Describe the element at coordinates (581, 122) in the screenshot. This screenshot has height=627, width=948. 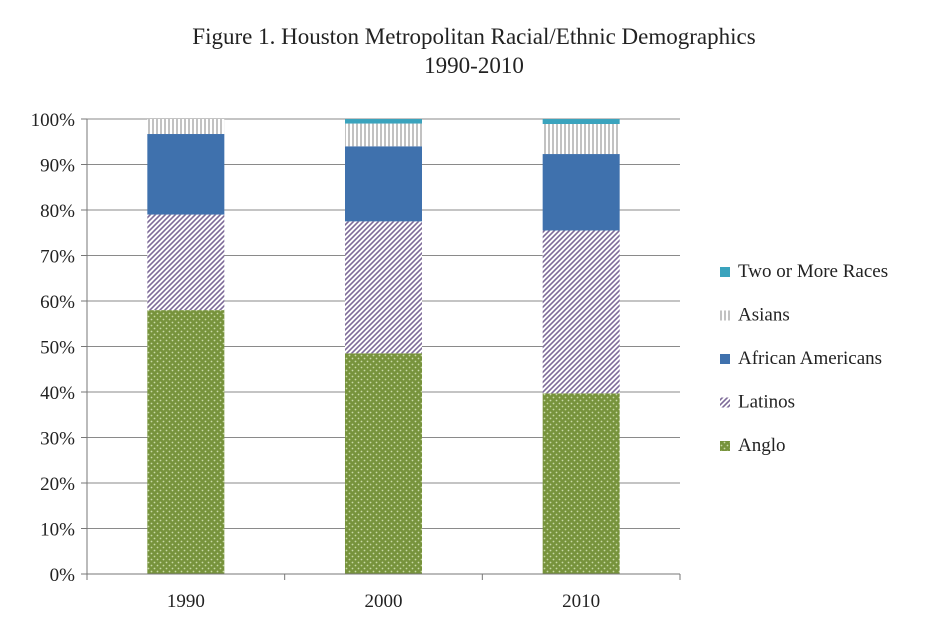
I see `bar-segment-two-or-more-races-2010` at that location.